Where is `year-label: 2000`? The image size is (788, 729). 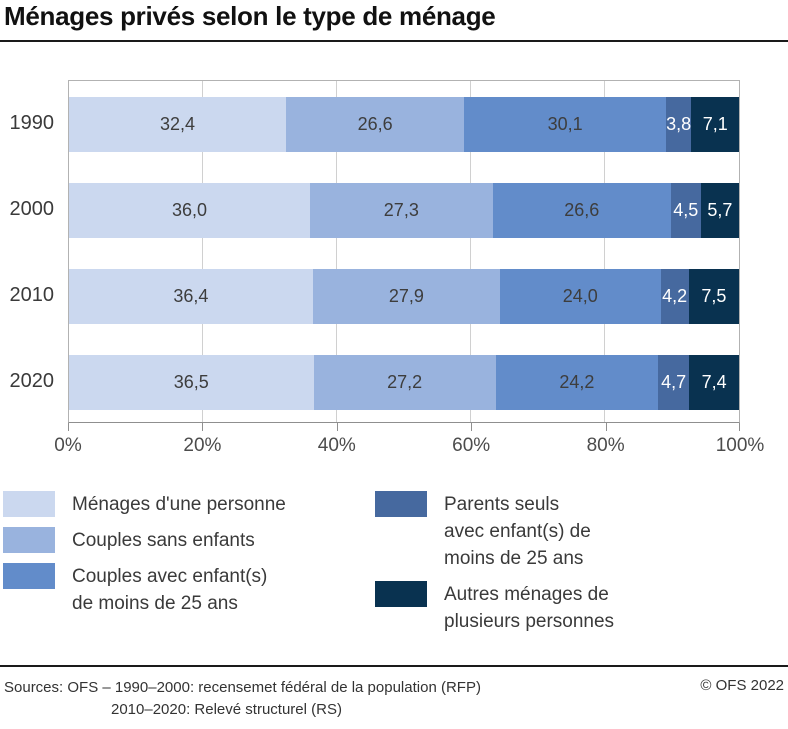 year-label: 2000 is located at coordinates (32, 209).